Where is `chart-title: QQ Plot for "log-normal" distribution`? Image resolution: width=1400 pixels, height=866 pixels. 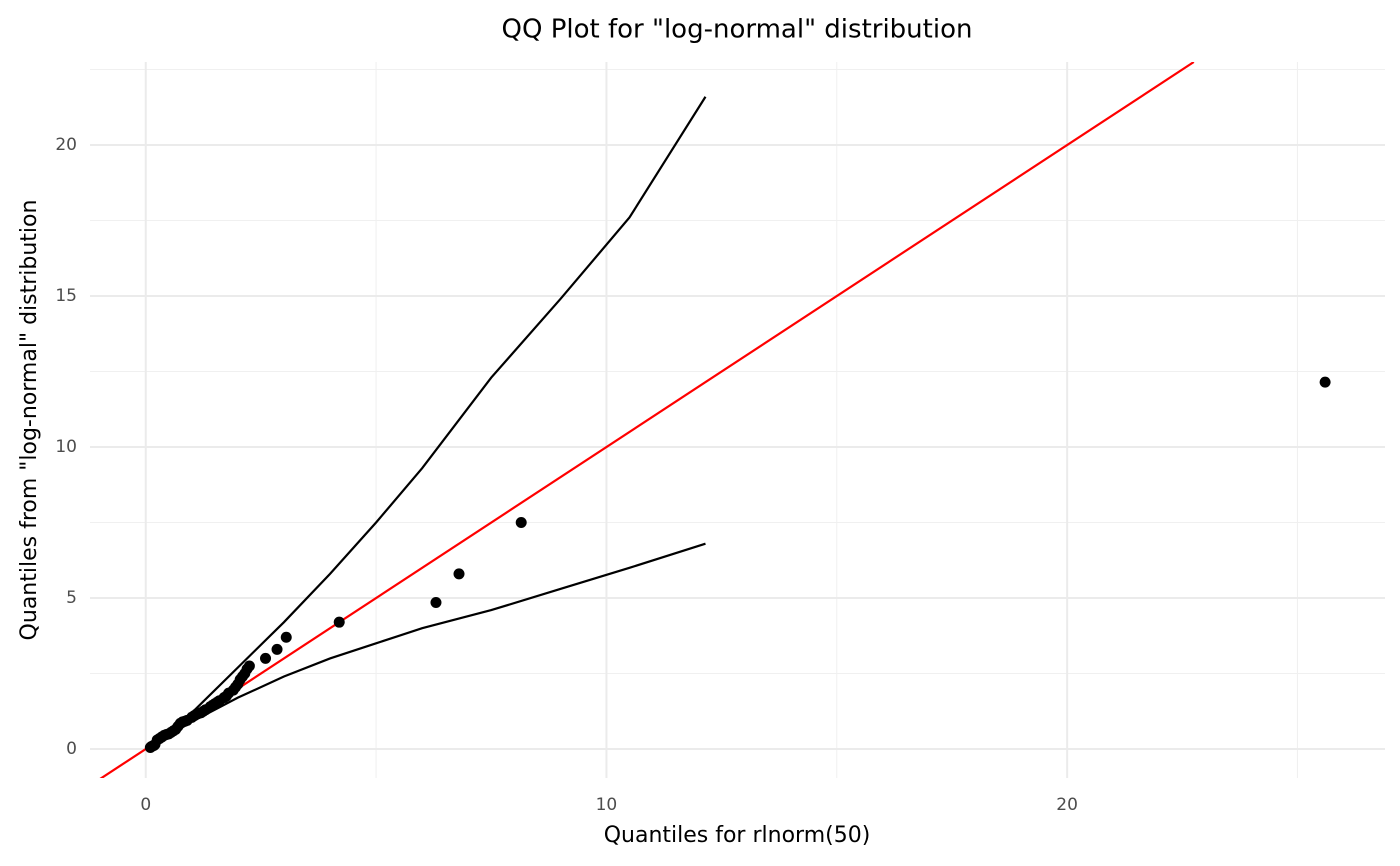 chart-title: QQ Plot for "log-normal" distribution is located at coordinates (737, 30).